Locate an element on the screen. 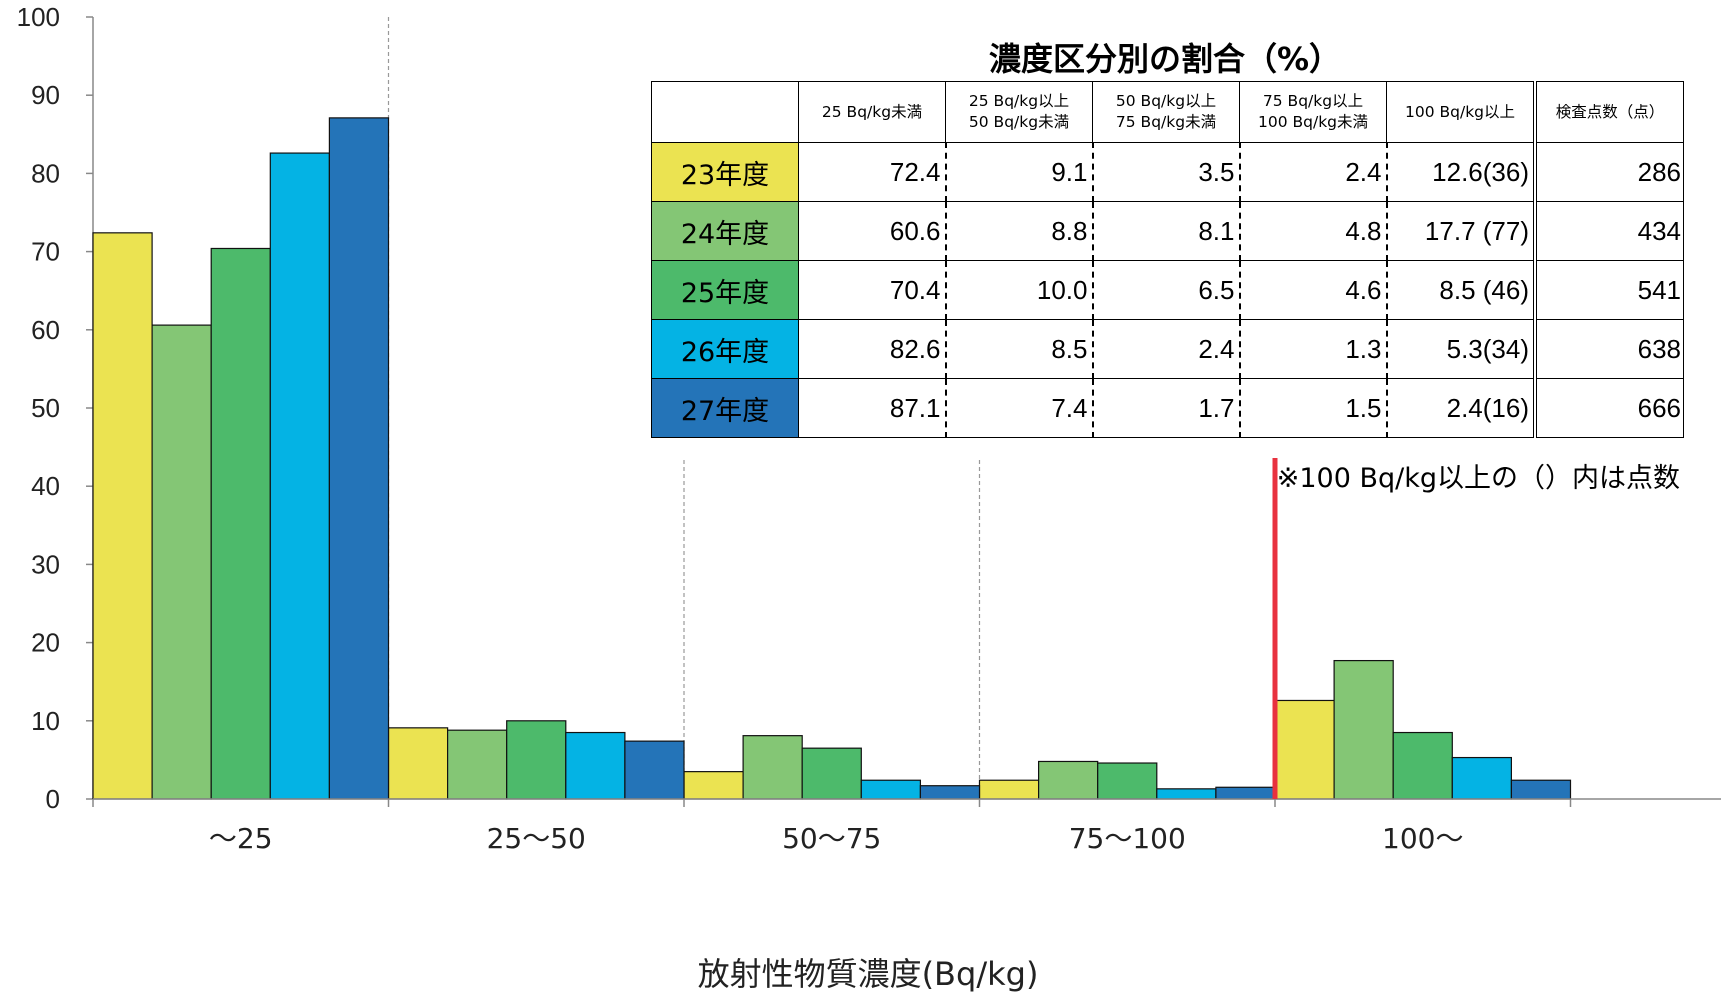 This screenshot has width=1721, height=996. table-cell-count: 541 is located at coordinates (1609, 290).